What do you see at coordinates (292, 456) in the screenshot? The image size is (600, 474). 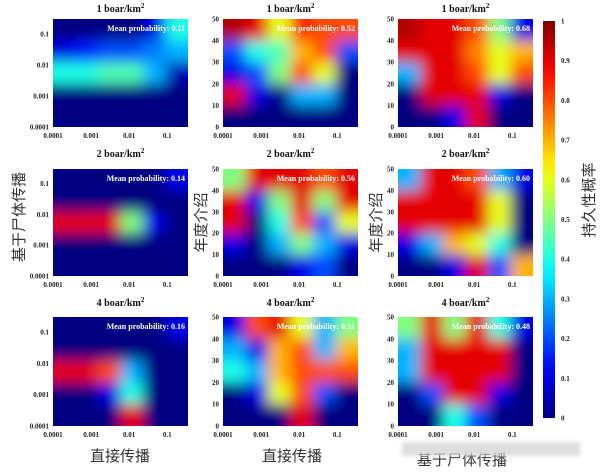 I see `column-xlabel-2: 直接传播` at bounding box center [292, 456].